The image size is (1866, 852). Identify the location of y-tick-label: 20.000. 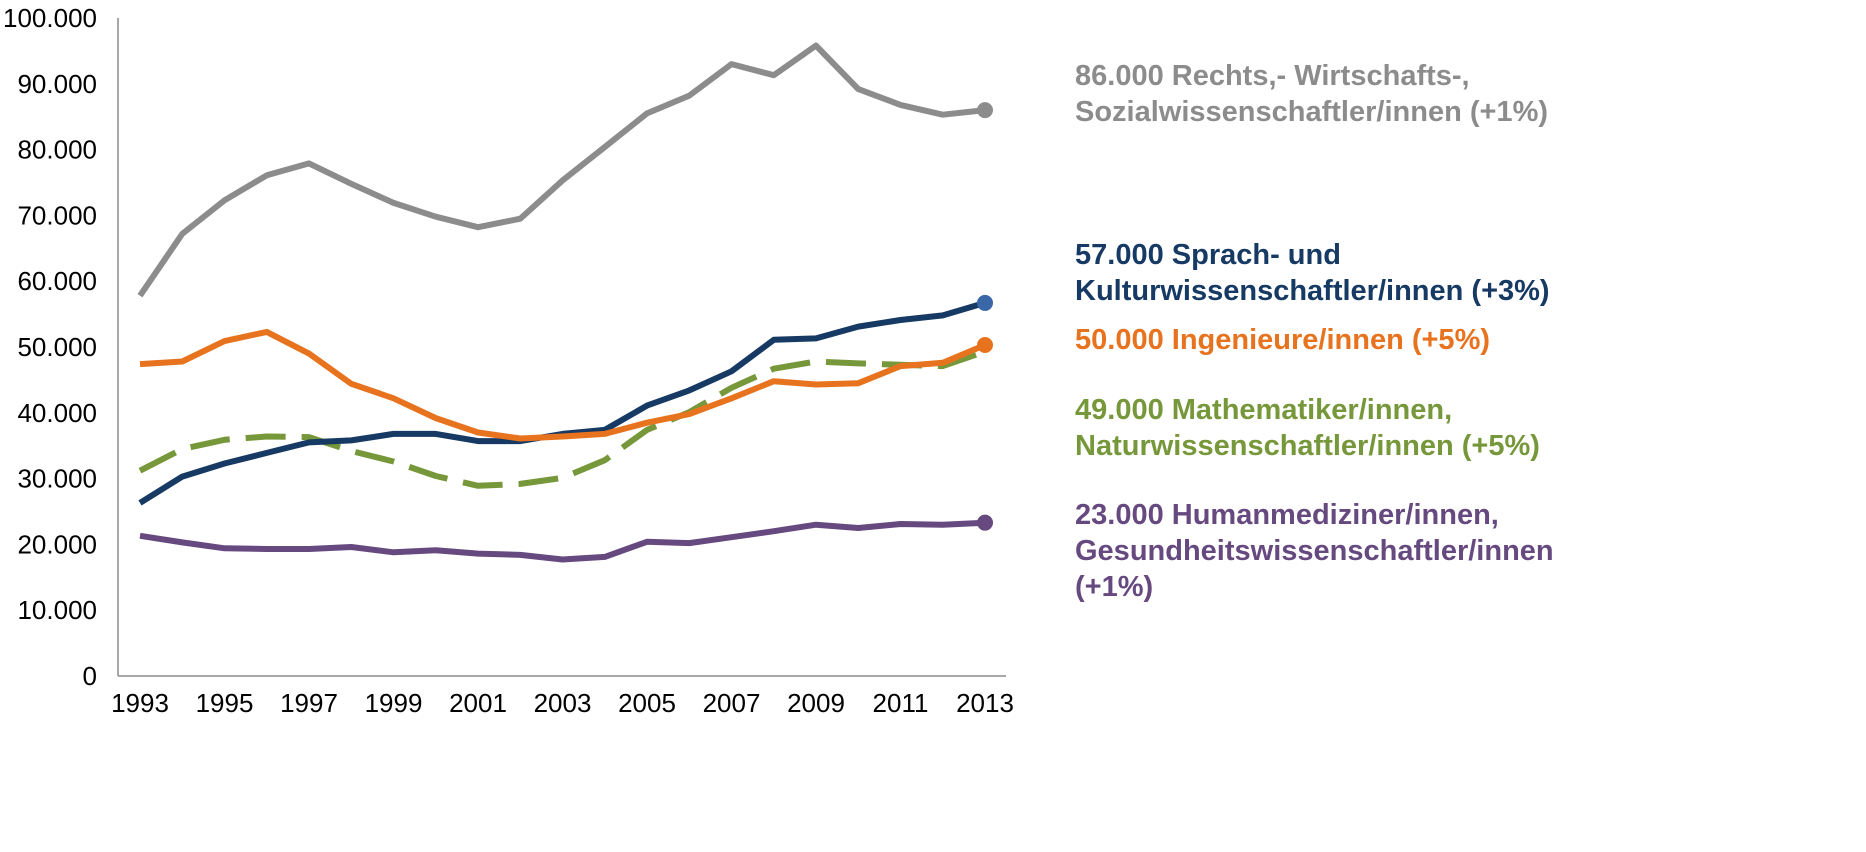
(57, 544).